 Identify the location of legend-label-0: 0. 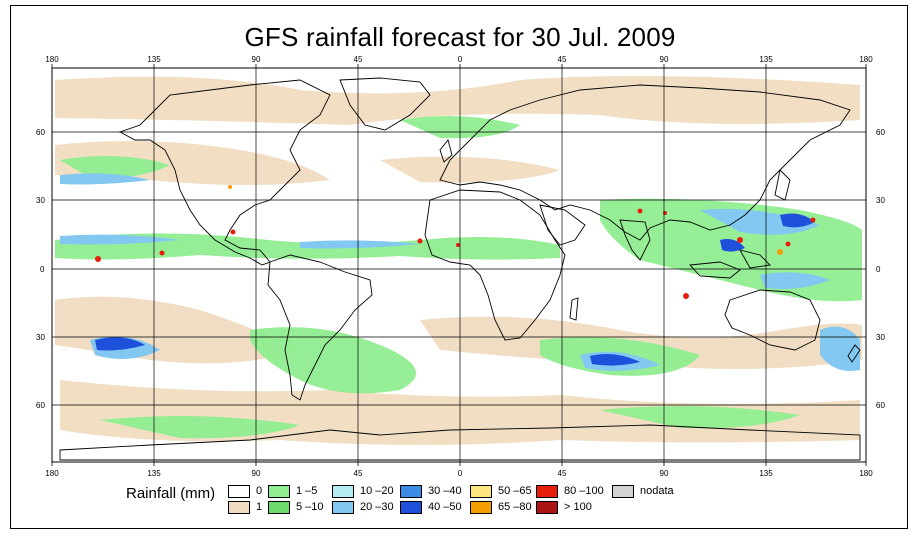
(259, 491).